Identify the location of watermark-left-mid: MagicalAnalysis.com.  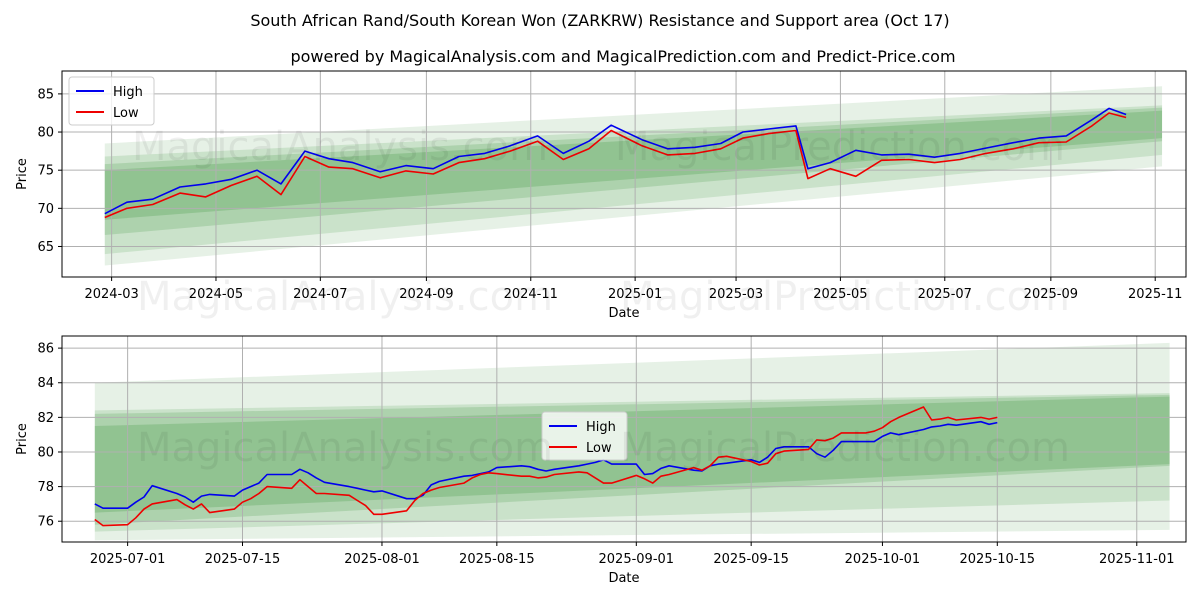
(345, 297).